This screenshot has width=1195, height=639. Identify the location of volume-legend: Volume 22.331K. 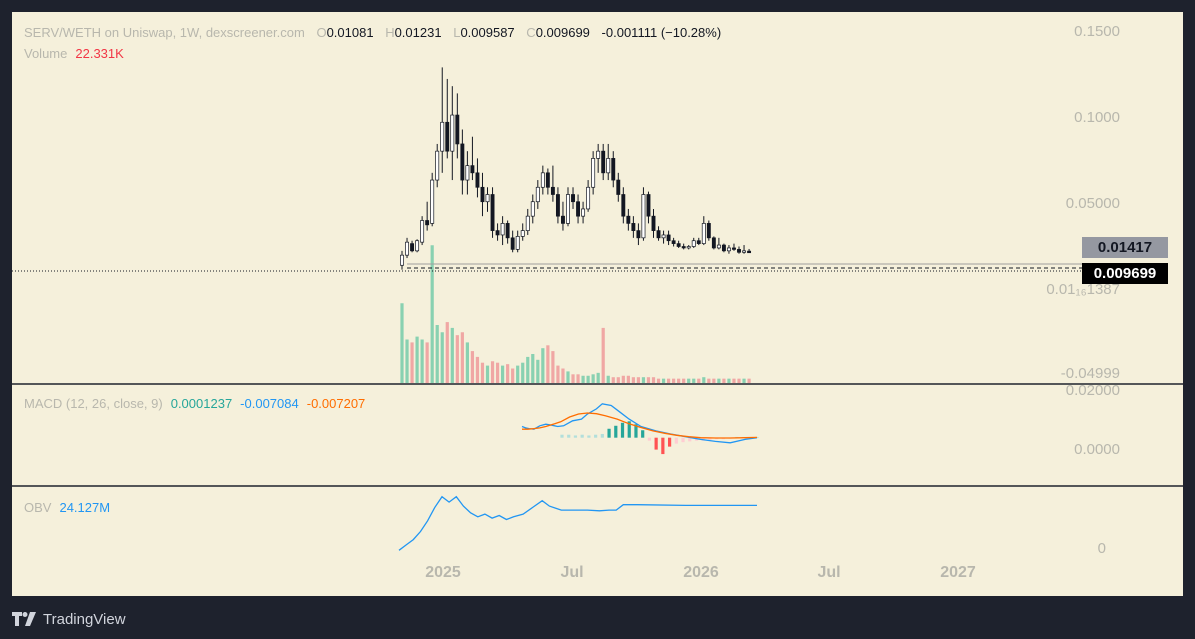
(74, 53).